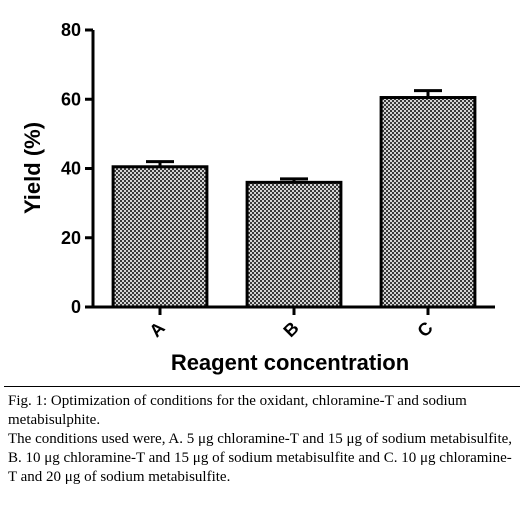 The width and height of the screenshot is (524, 518). What do you see at coordinates (71, 238) in the screenshot?
I see `y-tick-label: 20` at bounding box center [71, 238].